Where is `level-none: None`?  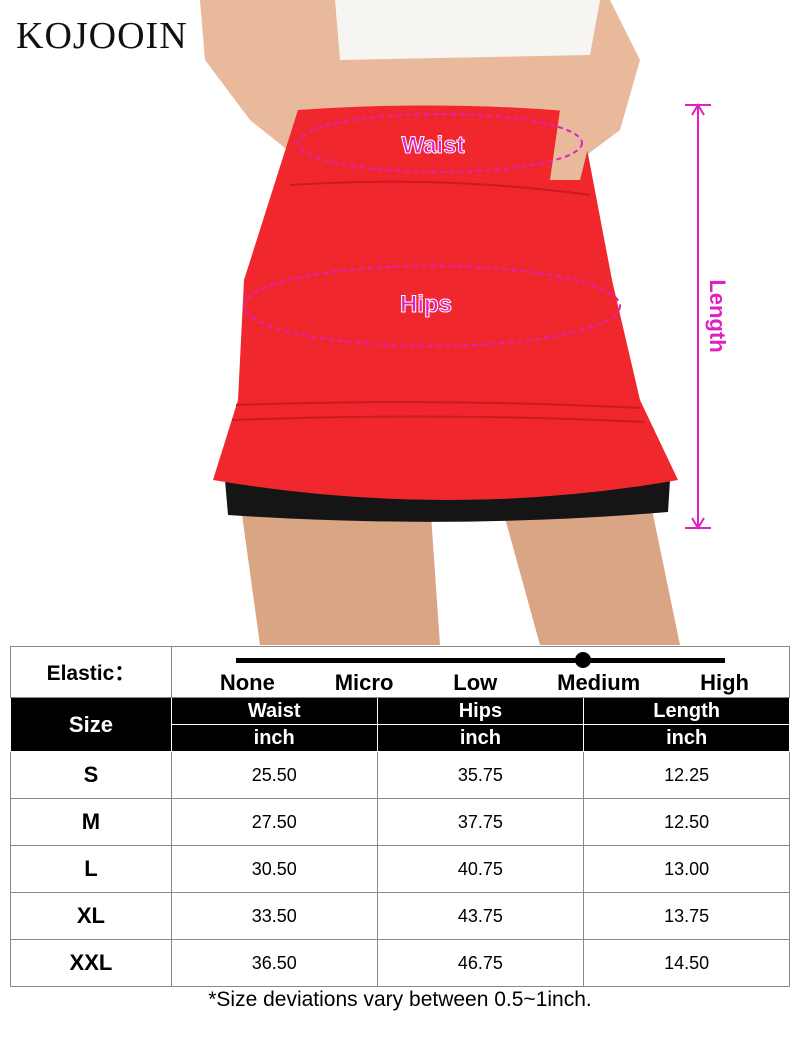 level-none: None is located at coordinates (247, 682).